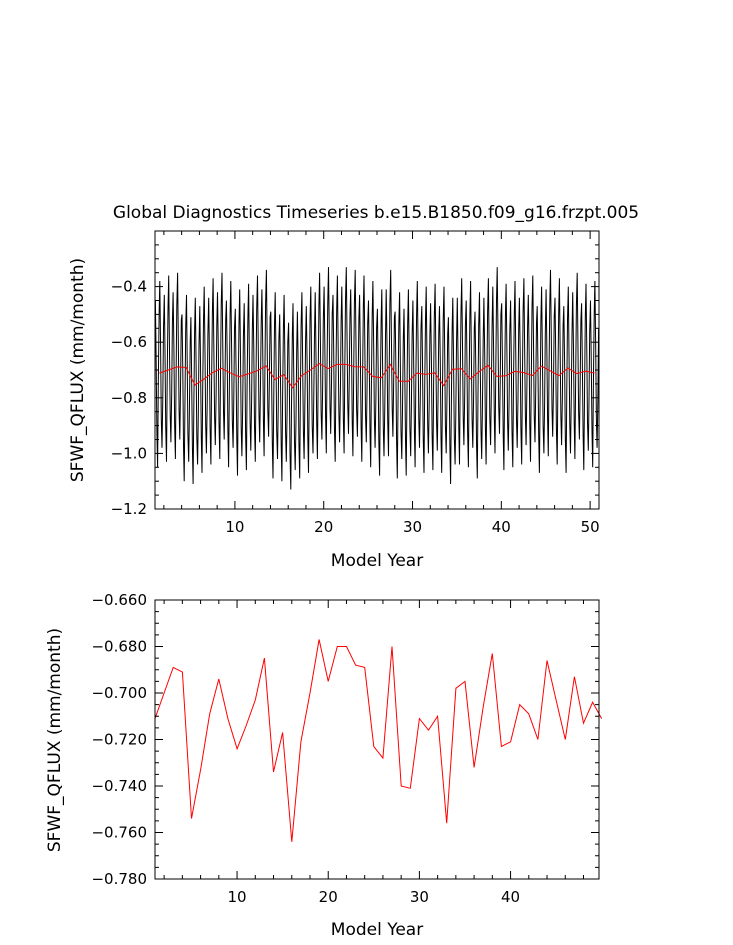  I want to click on y-tick-label: −0.6, so click(129, 342).